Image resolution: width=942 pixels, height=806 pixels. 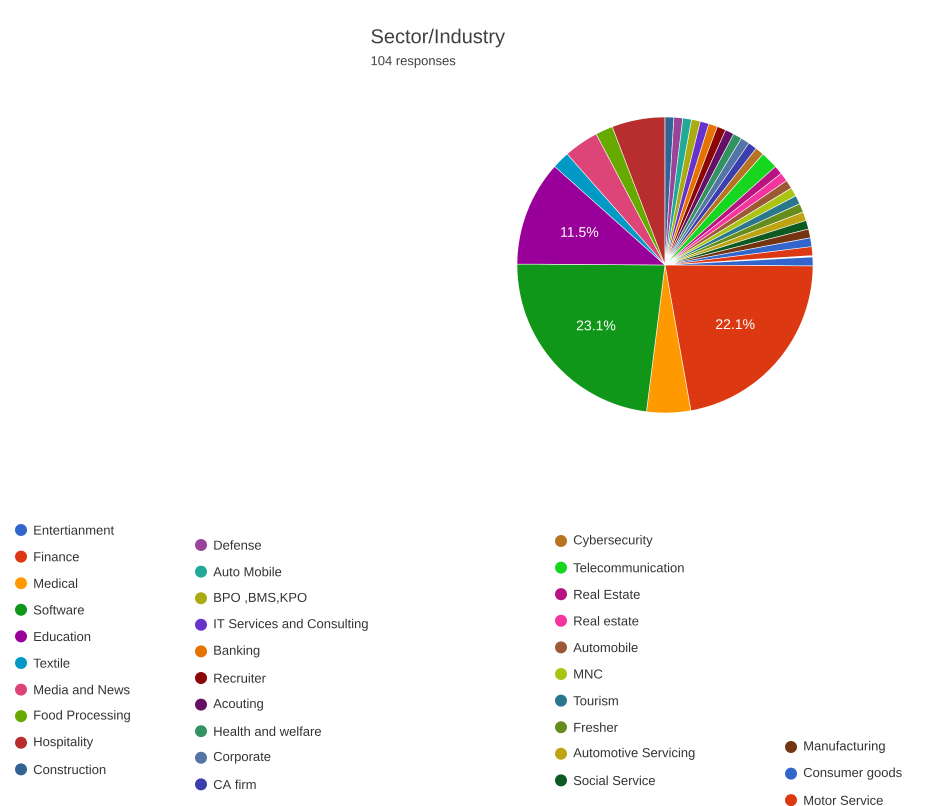 What do you see at coordinates (629, 567) in the screenshot?
I see `legend-label: Telecommunication` at bounding box center [629, 567].